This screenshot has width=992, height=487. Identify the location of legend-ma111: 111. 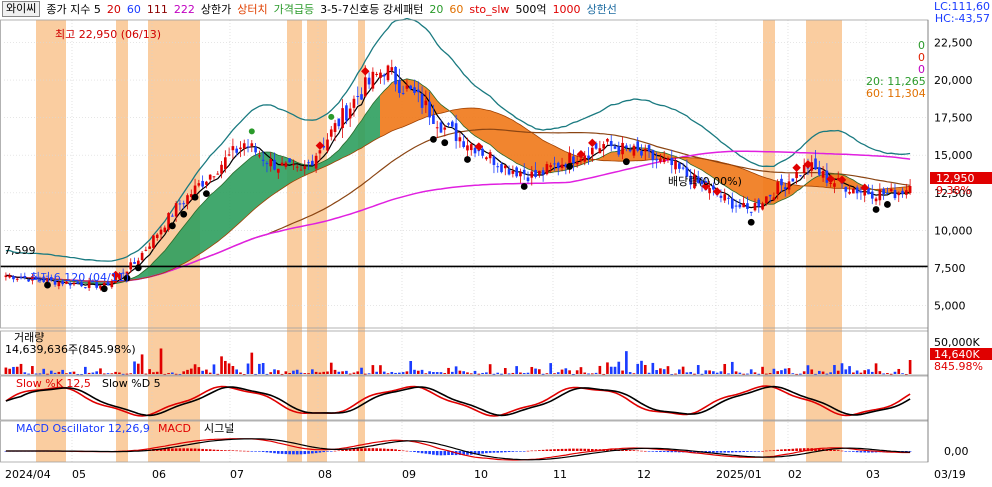
(157, 9).